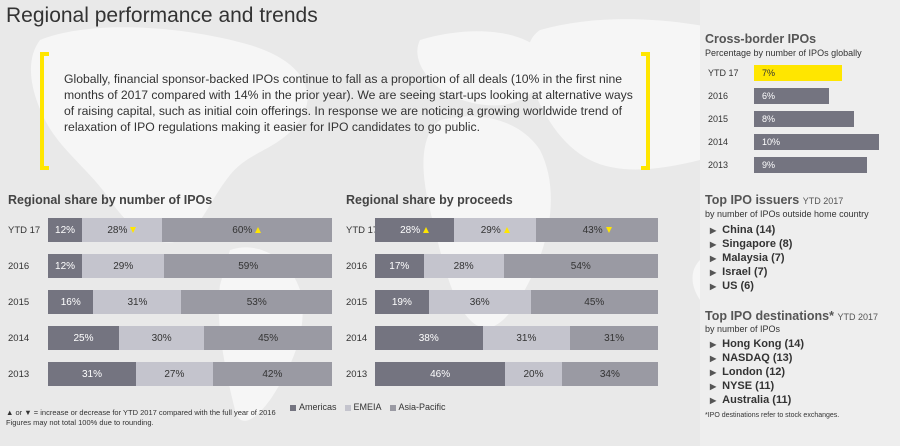 Image resolution: width=900 pixels, height=446 pixels. Describe the element at coordinates (190, 374) in the screenshot. I see `bar-row-2013: 31% 27% 42%` at that location.